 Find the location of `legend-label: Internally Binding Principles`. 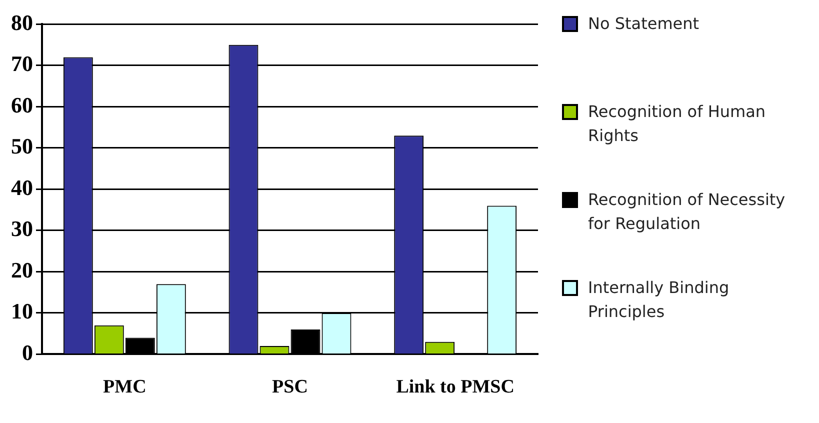

legend-label: Internally Binding Principles is located at coordinates (659, 300).